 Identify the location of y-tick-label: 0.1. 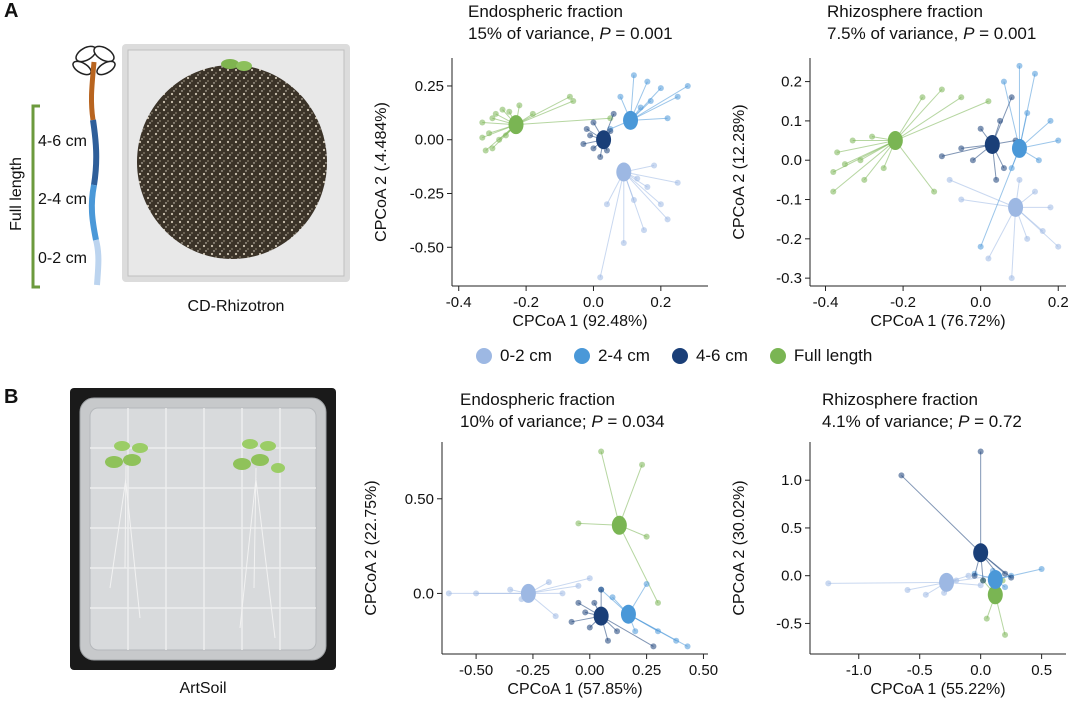
(791, 121).